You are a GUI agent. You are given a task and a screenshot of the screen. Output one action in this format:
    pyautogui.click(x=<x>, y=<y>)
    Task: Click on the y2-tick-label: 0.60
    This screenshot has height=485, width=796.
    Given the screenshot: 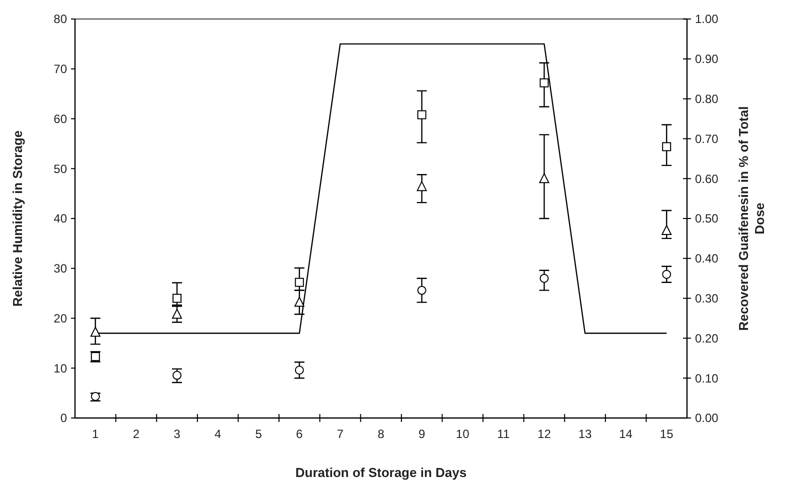 What is the action you would take?
    pyautogui.click(x=707, y=179)
    